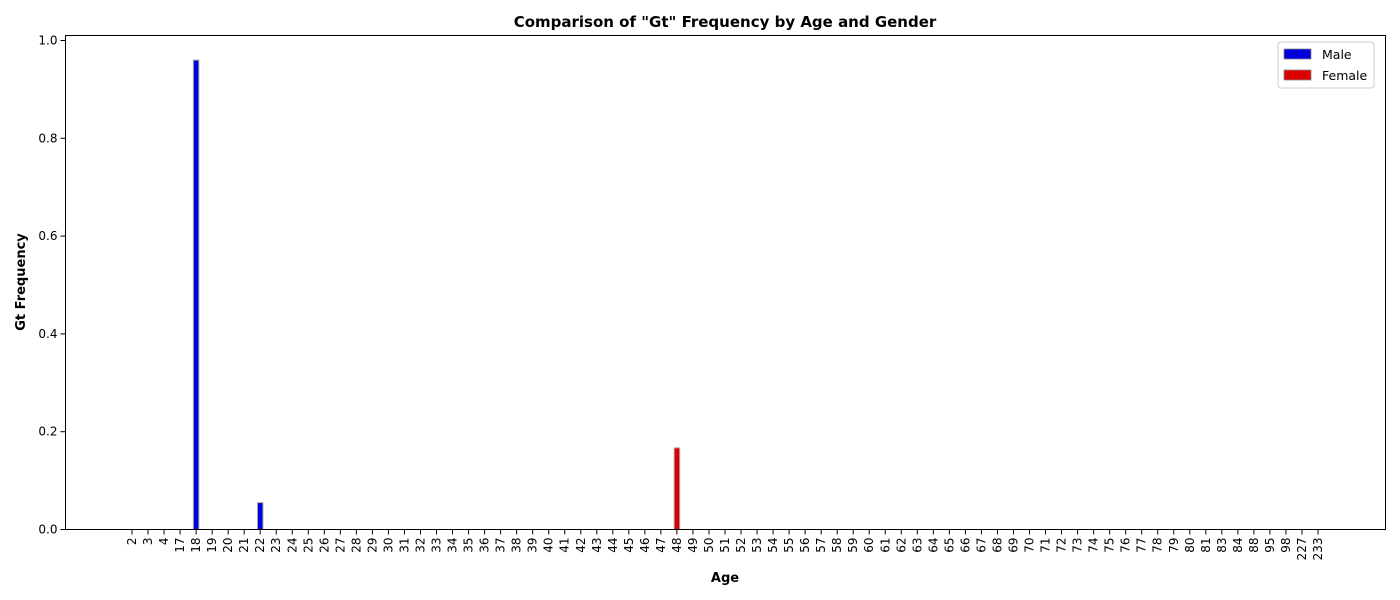 This screenshot has width=1400, height=600. Describe the element at coordinates (1318, 549) in the screenshot. I see `x-tick-label: 233` at that location.